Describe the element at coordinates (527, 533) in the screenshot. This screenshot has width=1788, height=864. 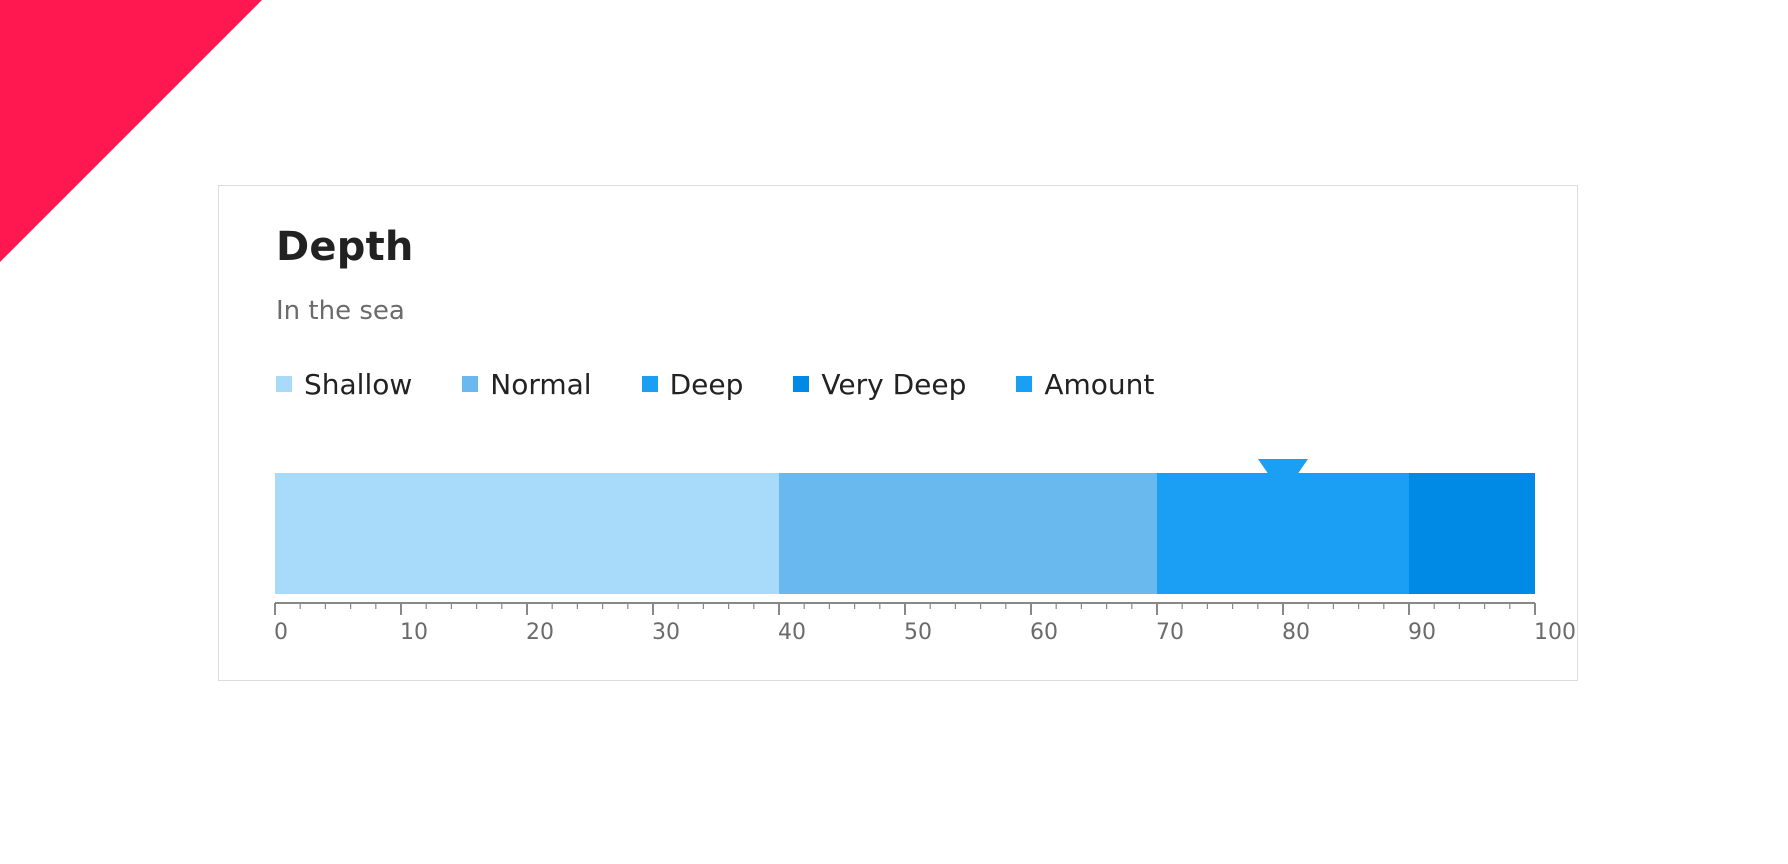
I see `range-band-shallow` at that location.